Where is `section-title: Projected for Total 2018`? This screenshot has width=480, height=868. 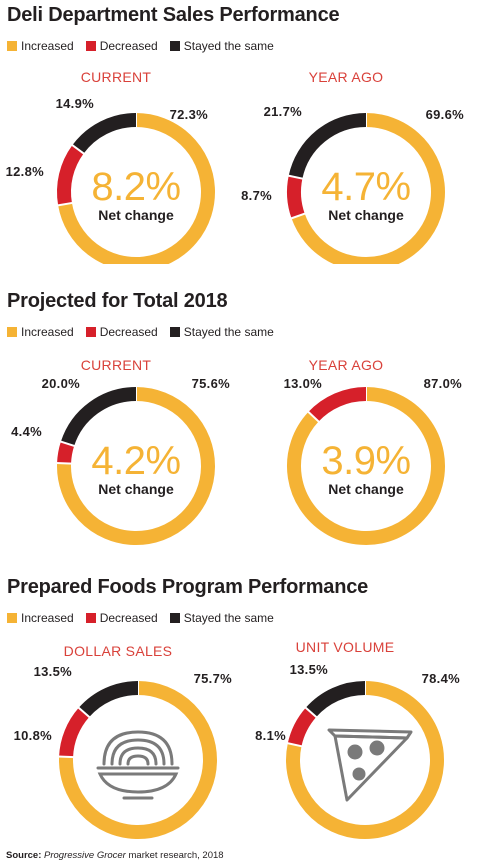 section-title: Projected for Total 2018 is located at coordinates (117, 301).